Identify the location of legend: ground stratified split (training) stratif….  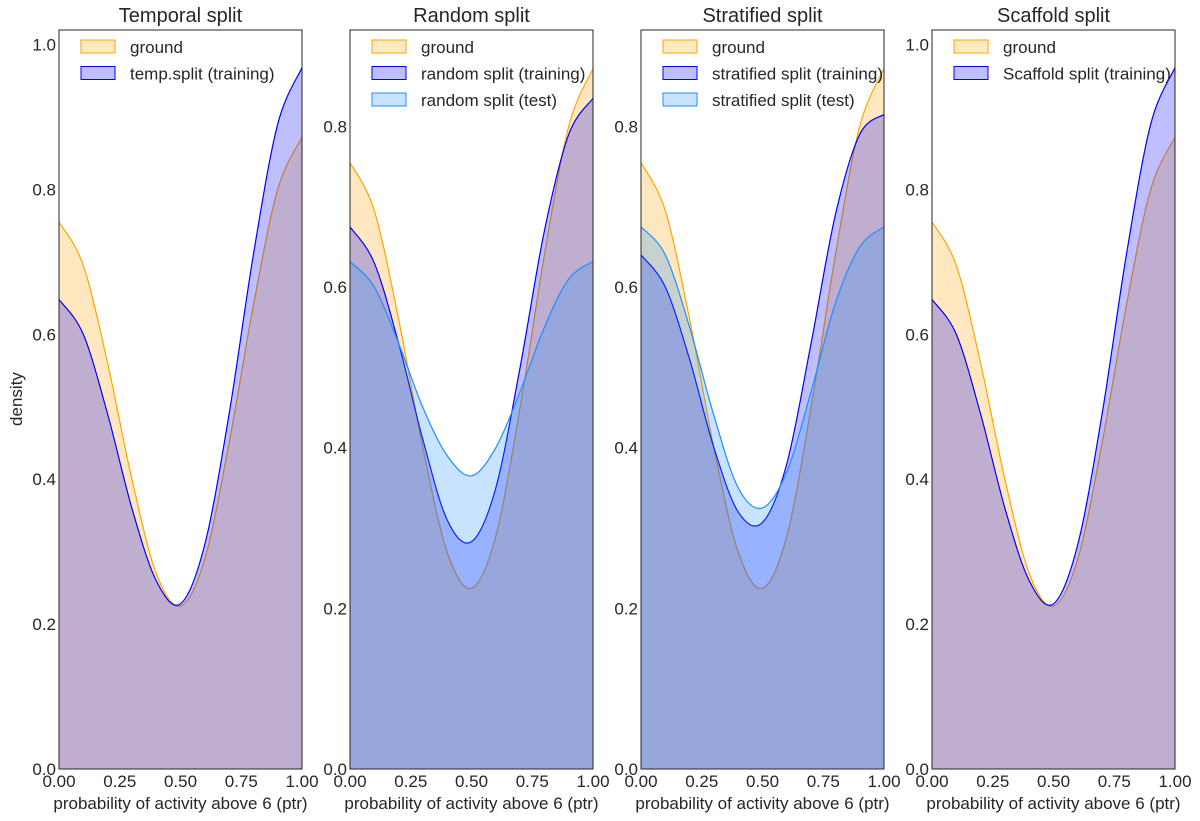
(772, 74).